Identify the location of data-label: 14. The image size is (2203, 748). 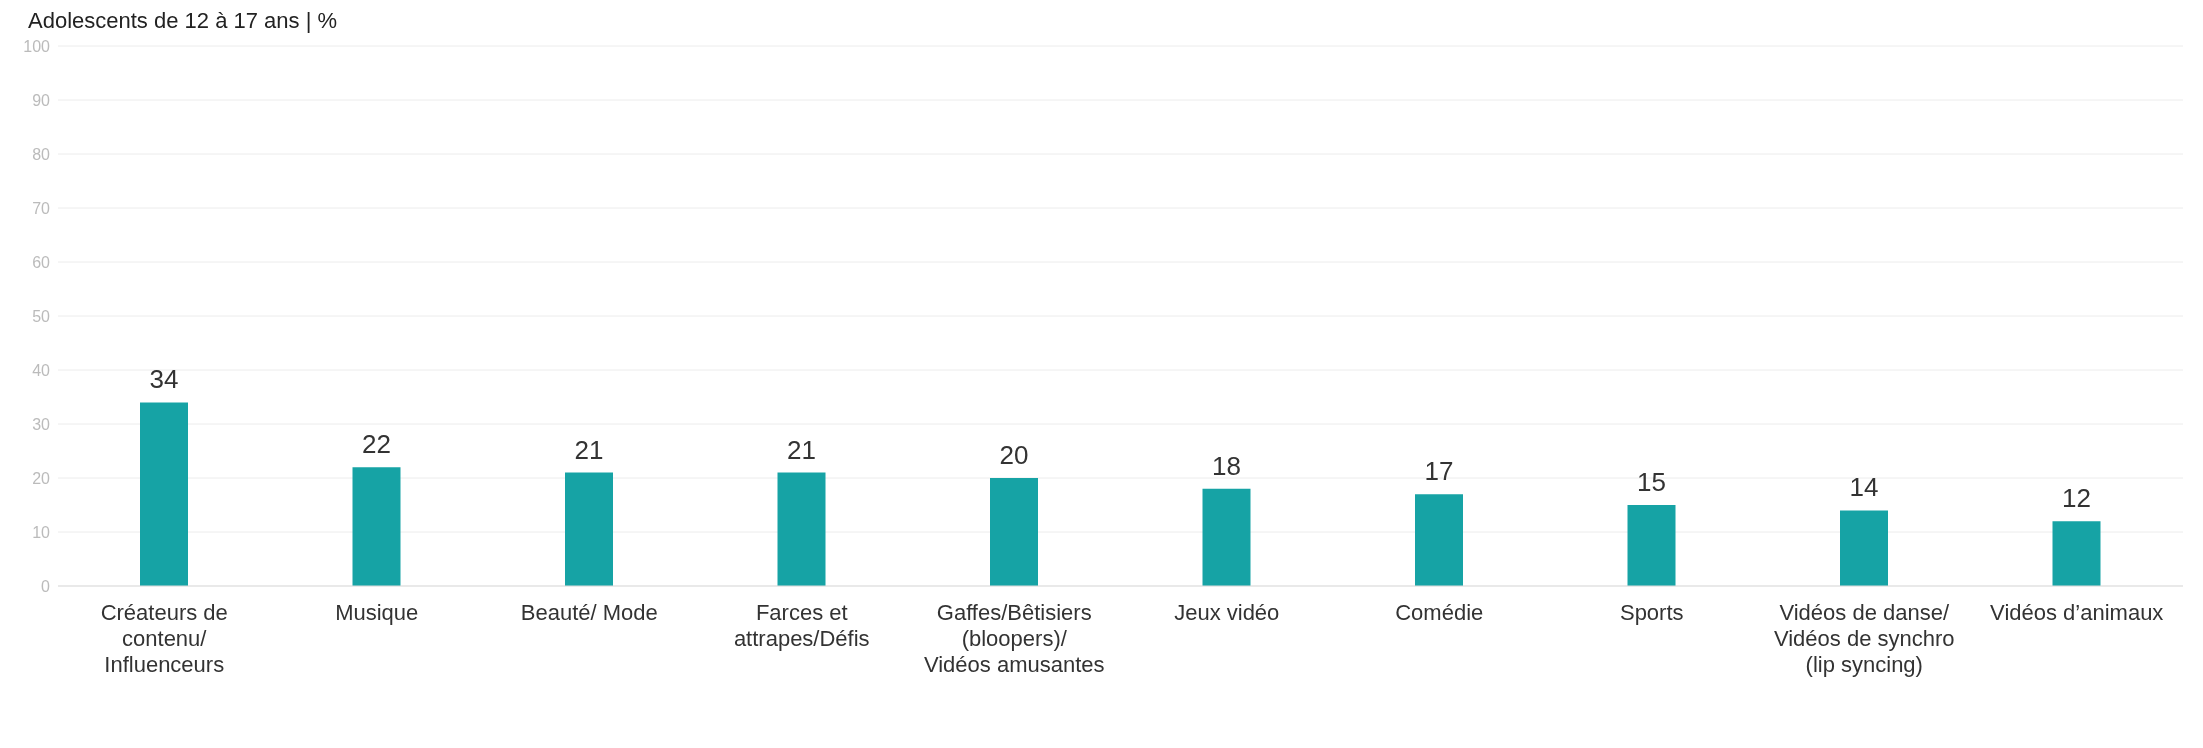
(1864, 487).